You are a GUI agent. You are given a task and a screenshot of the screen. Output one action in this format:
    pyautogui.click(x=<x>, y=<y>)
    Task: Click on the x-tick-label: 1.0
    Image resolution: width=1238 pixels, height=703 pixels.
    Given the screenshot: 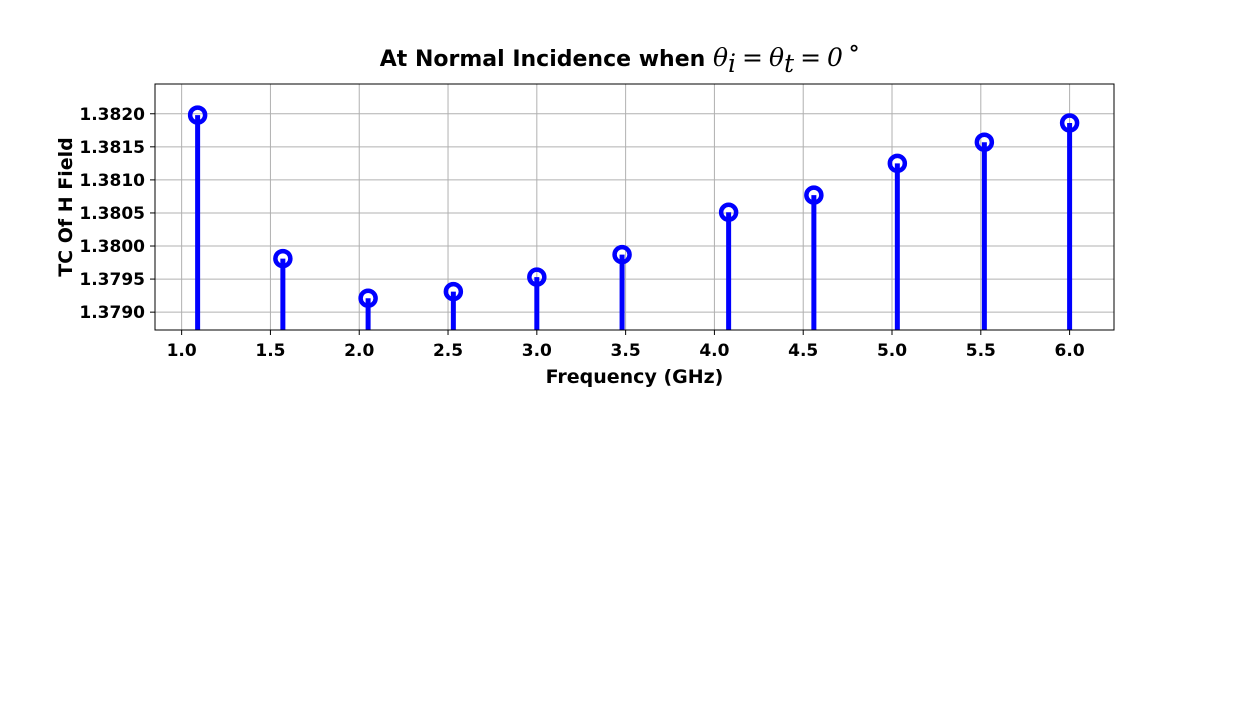 What is the action you would take?
    pyautogui.click(x=182, y=351)
    